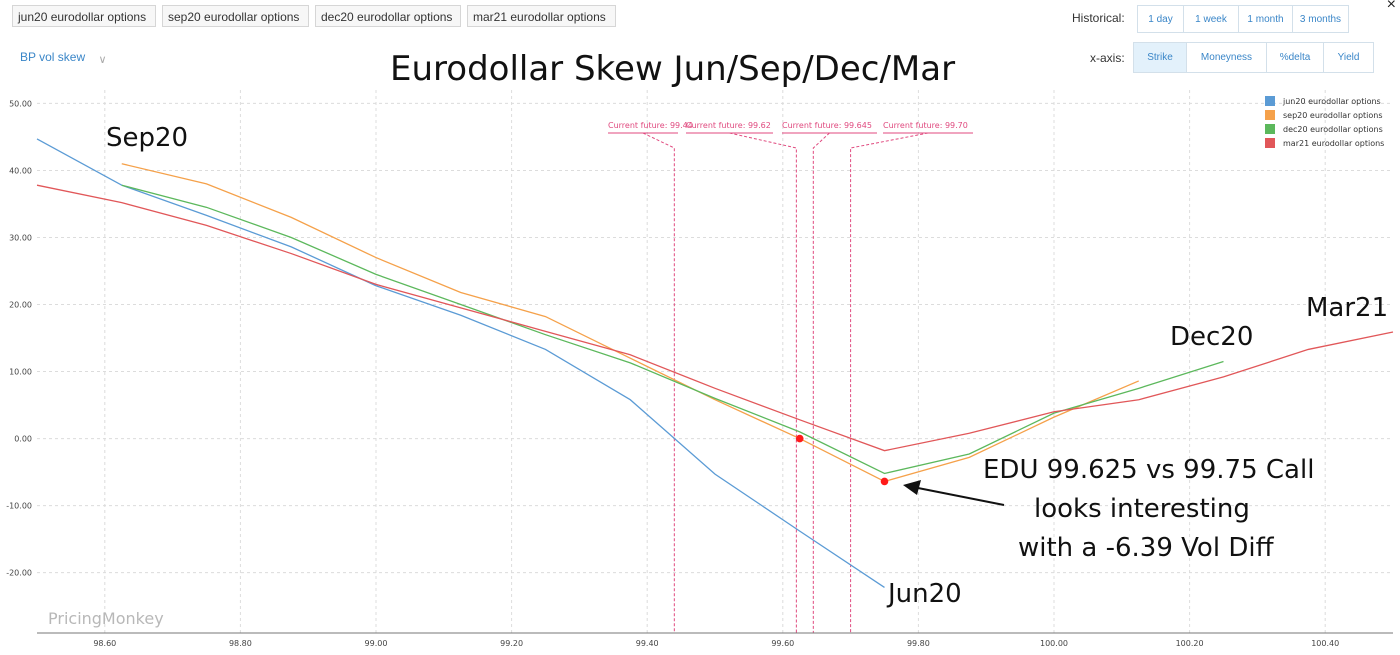  What do you see at coordinates (147, 138) in the screenshot?
I see `annotation-sep20: Sep20` at bounding box center [147, 138].